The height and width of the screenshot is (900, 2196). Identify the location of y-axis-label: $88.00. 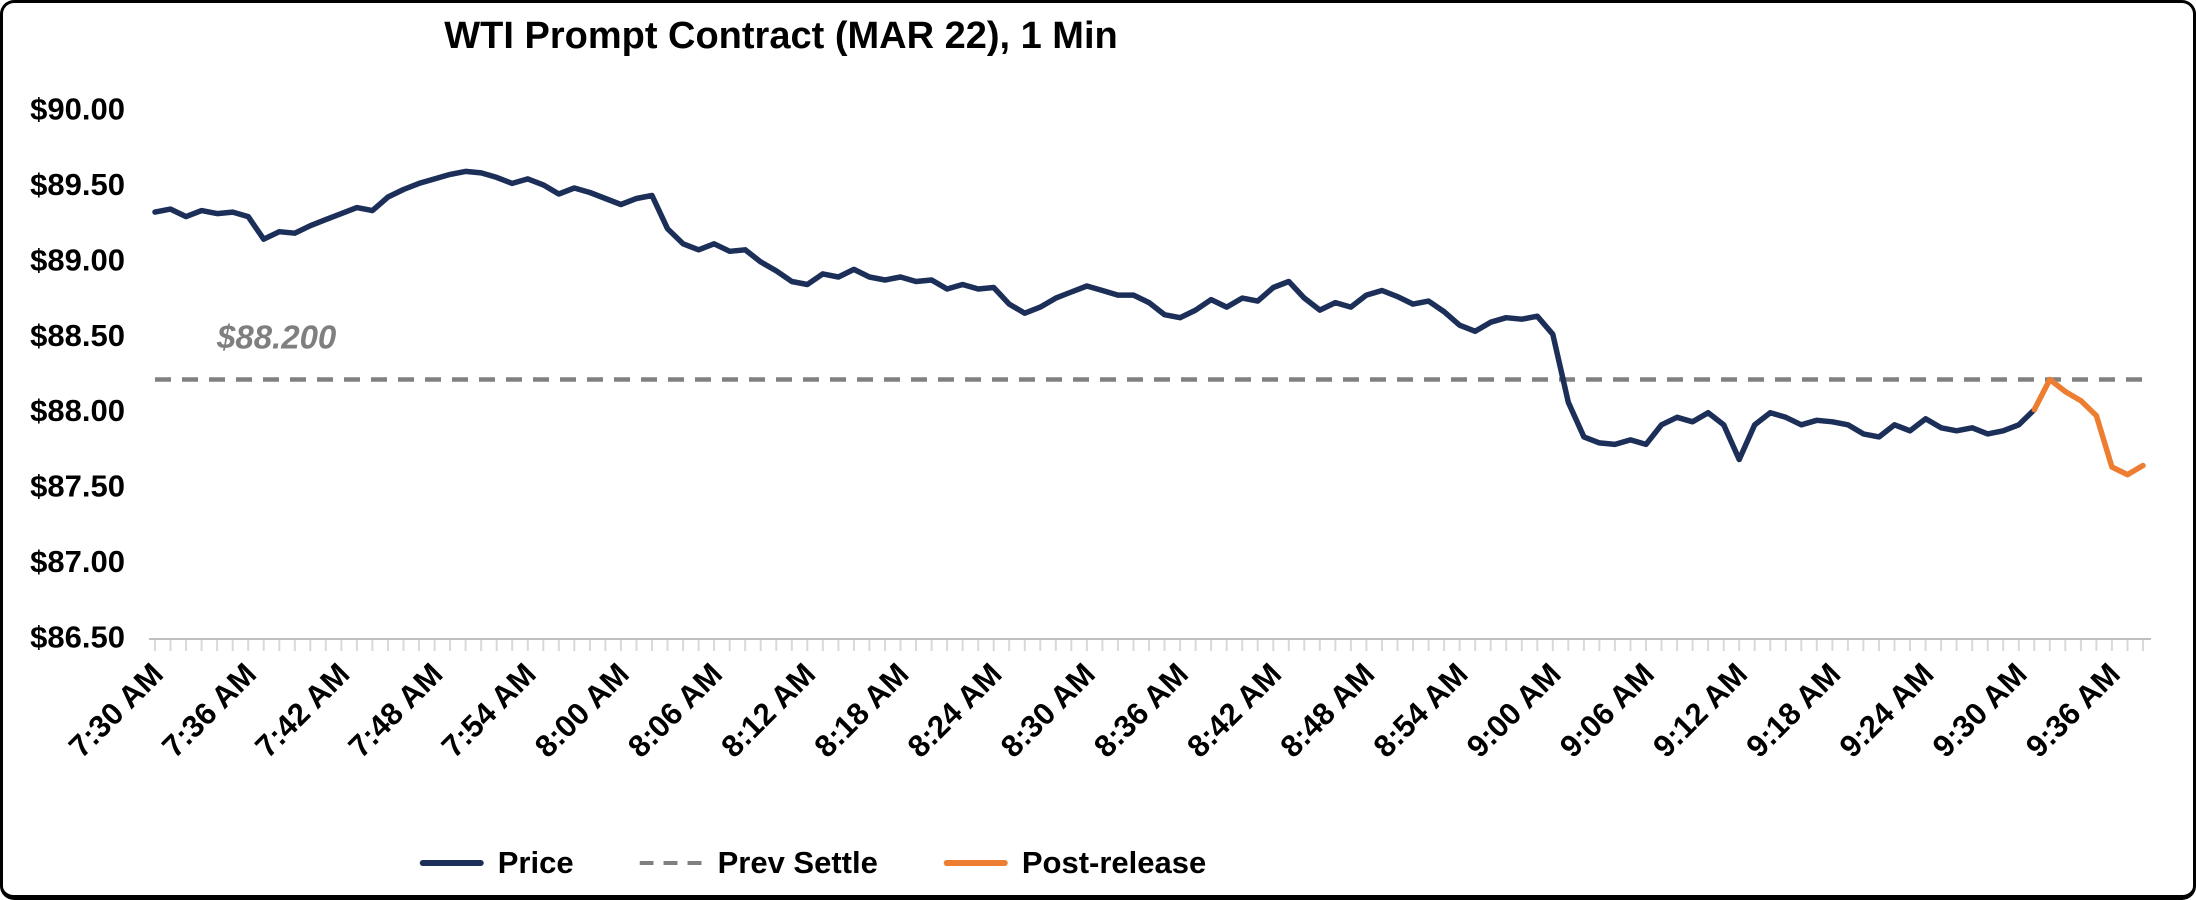
(77, 410).